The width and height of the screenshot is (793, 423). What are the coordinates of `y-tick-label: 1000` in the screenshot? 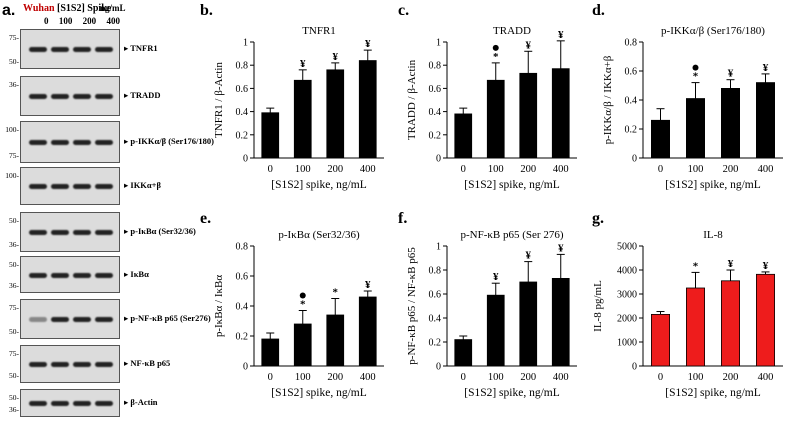 It's located at (627, 343).